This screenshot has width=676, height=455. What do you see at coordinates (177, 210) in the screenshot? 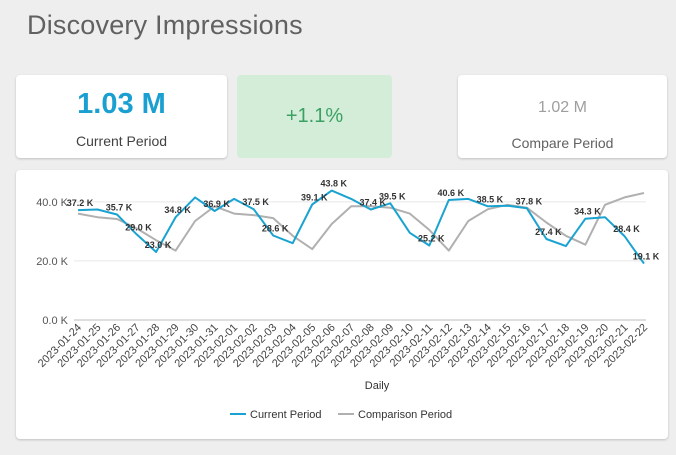
I see `data-label: 34.8 K` at bounding box center [177, 210].